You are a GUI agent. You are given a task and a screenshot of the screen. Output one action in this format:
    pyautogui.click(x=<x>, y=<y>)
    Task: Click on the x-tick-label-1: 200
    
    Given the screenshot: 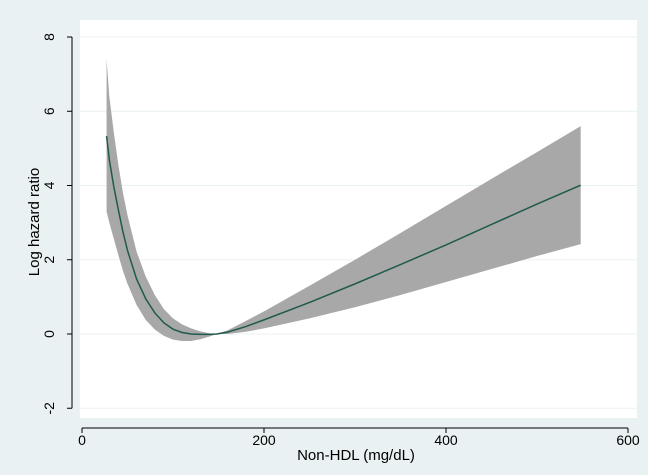 What is the action you would take?
    pyautogui.click(x=264, y=440)
    